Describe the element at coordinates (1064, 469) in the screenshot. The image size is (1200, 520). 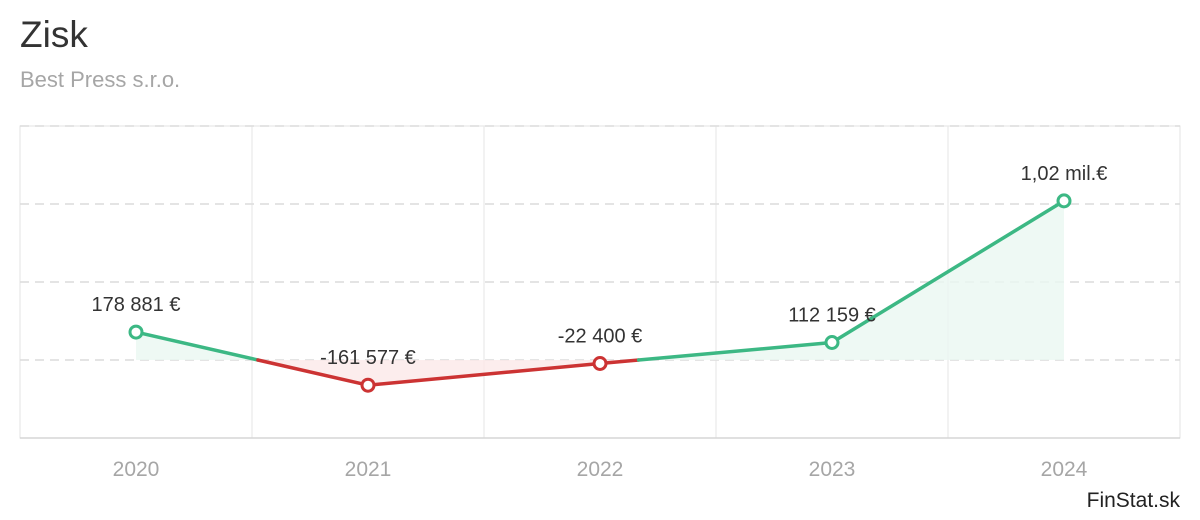
I see `x-tick-label: 2024` at that location.